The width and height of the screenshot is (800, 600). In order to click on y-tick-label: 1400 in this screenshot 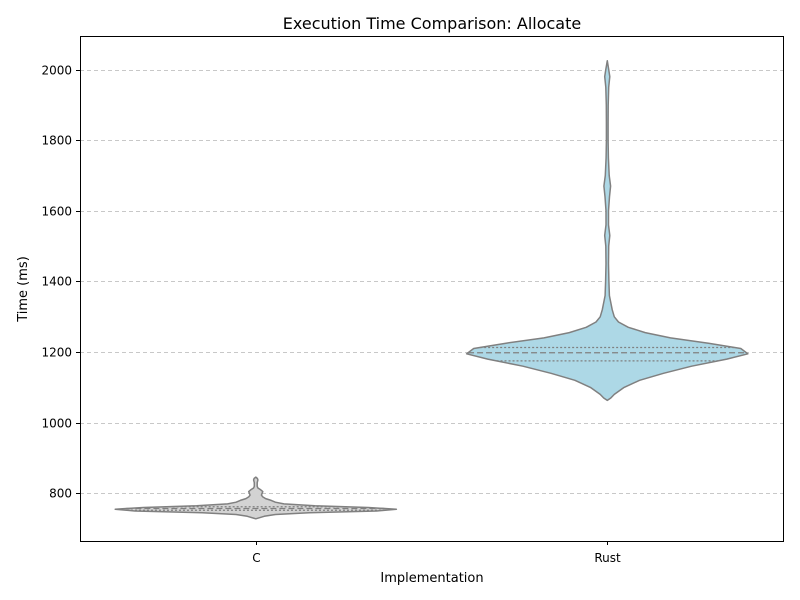, I will do `click(56, 282)`.